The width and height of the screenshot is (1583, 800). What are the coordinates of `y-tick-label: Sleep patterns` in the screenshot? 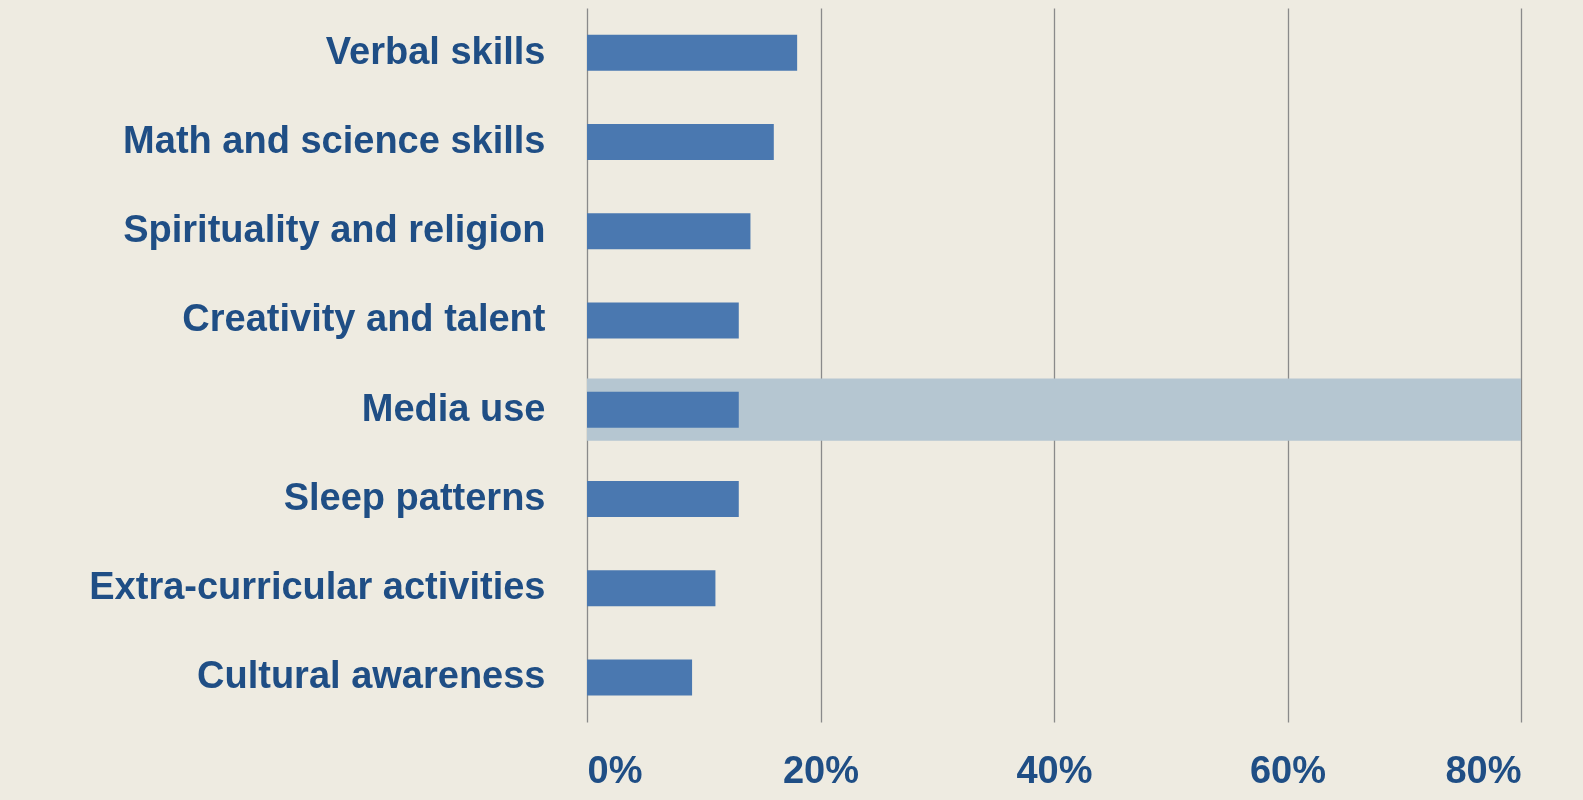 It's located at (414, 496).